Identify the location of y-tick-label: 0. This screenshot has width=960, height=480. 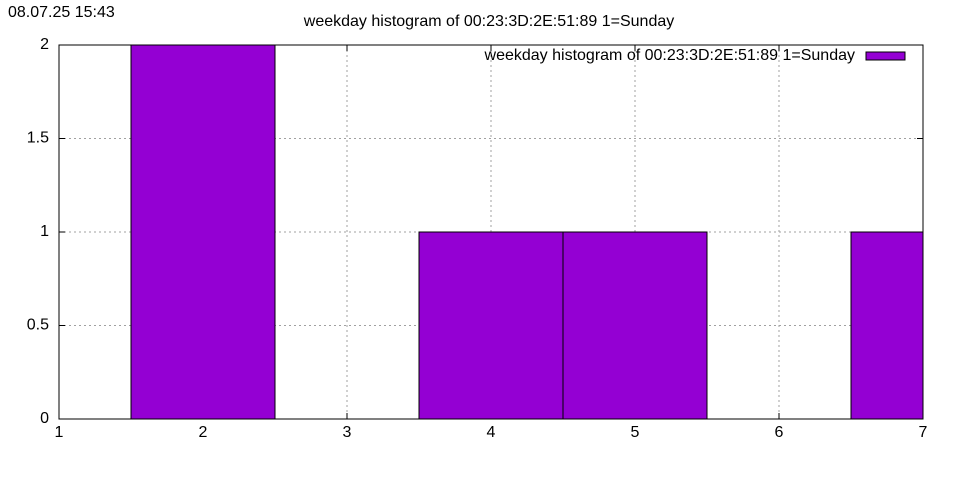
(44, 418).